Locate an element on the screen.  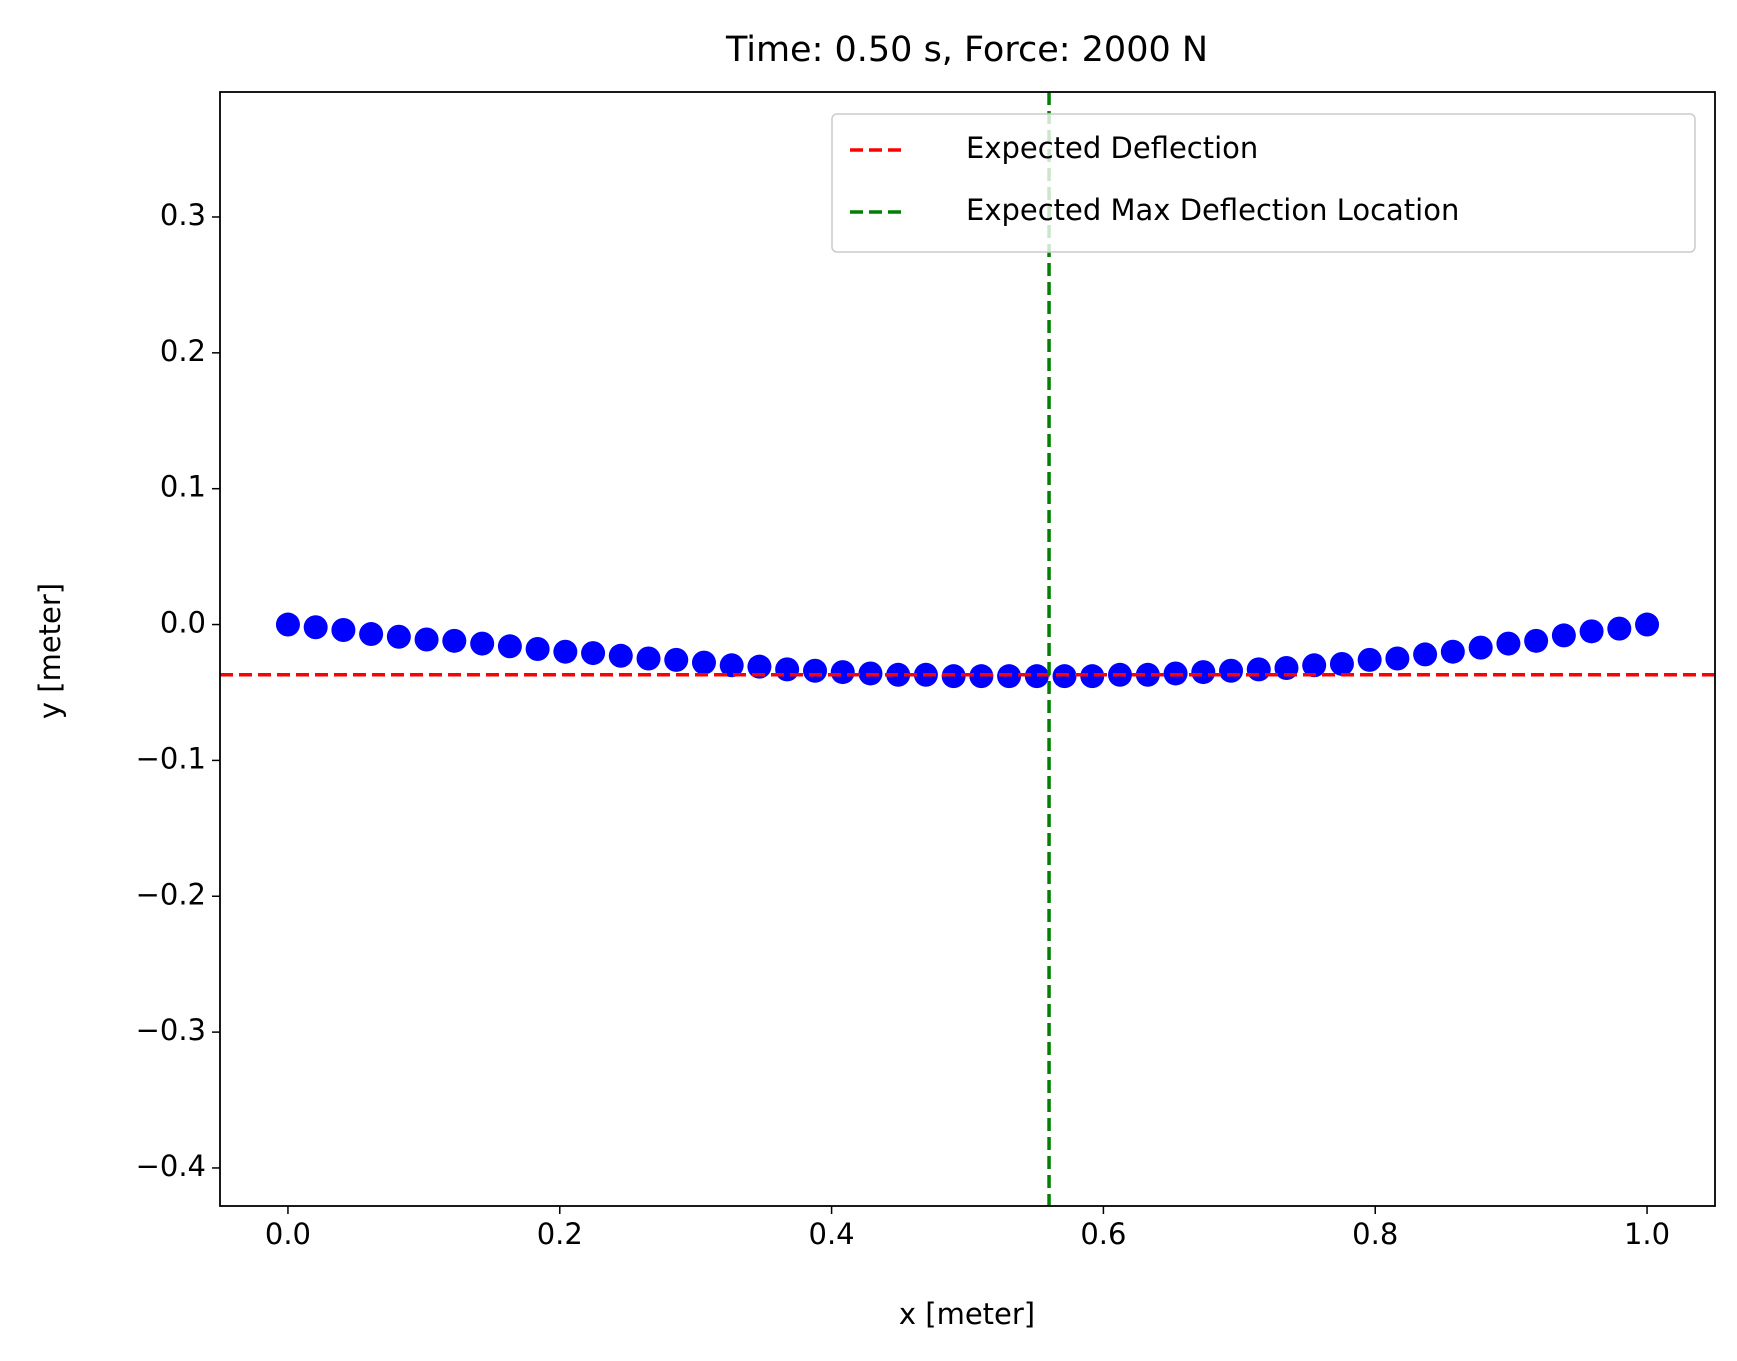
y-tick-label: −0.2 is located at coordinates (171, 894).